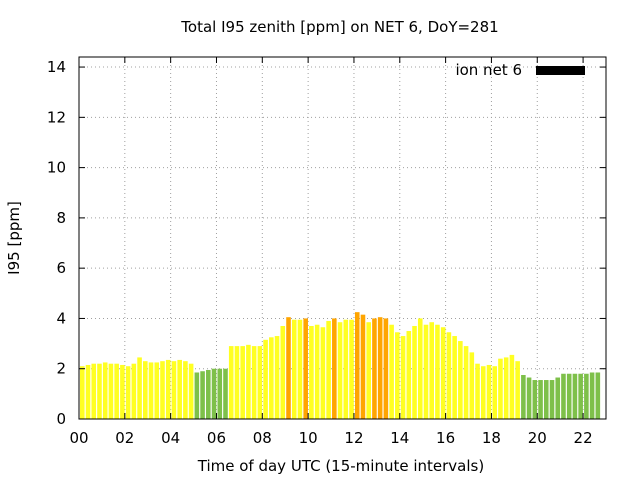  What do you see at coordinates (399, 438) in the screenshot?
I see `x-tick-label: 14` at bounding box center [399, 438].